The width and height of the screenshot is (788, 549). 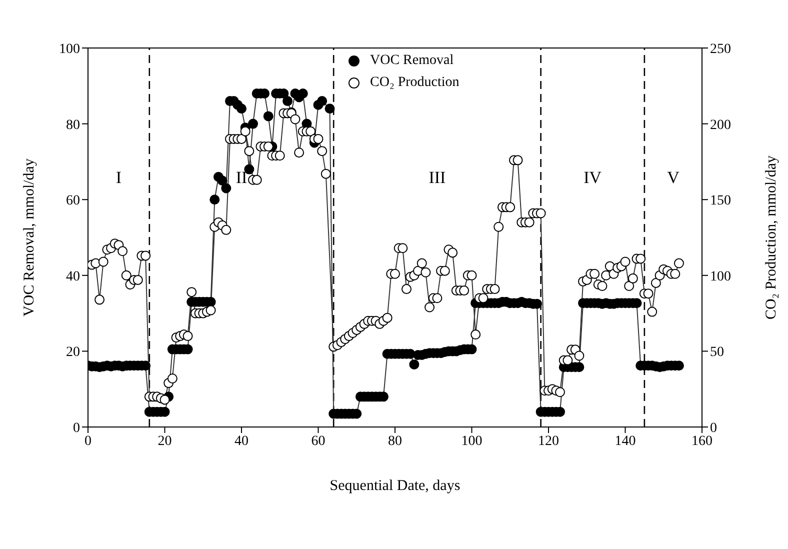 What do you see at coordinates (29, 237) in the screenshot?
I see `y-axis-title: VOC Removal, mmol/day` at bounding box center [29, 237].